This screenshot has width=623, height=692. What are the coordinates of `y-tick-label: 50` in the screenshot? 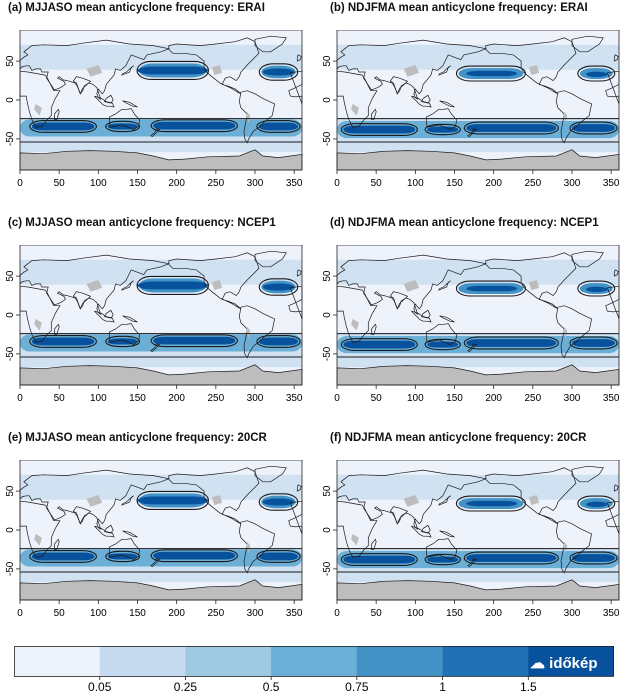 It's located at (327, 491).